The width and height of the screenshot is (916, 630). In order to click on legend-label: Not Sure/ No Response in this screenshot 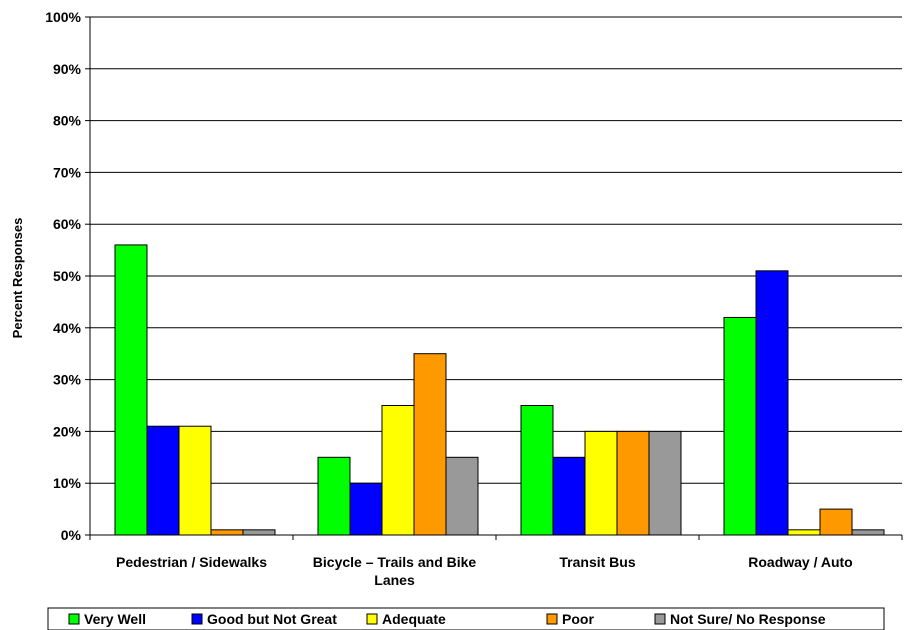, I will do `click(748, 619)`.